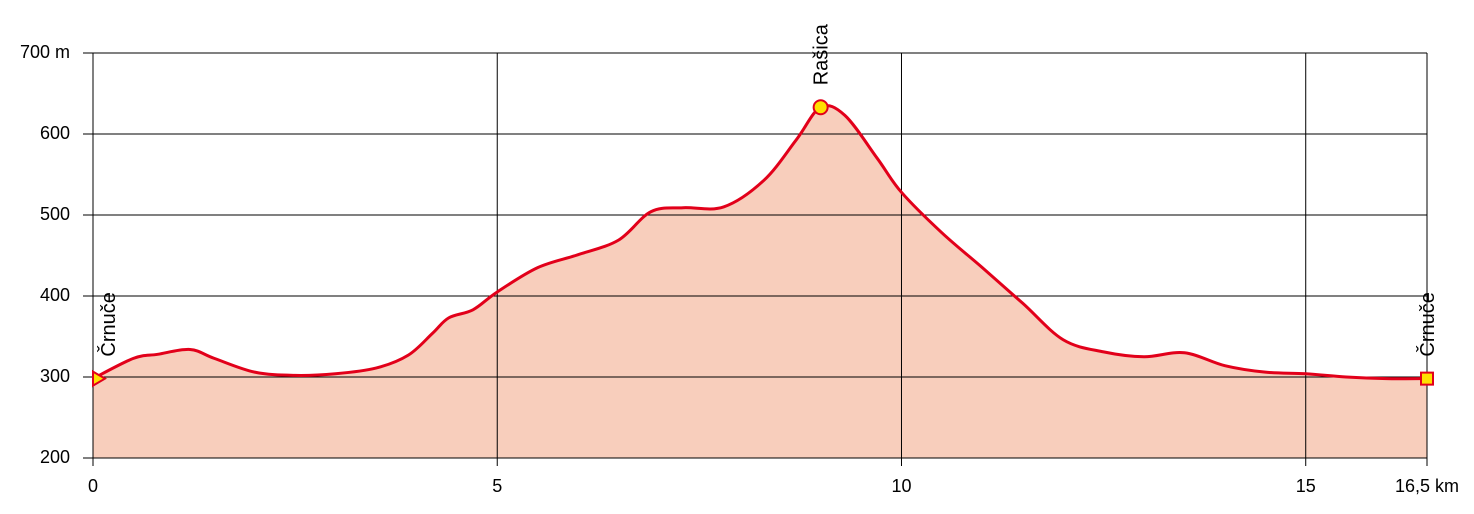 The width and height of the screenshot is (1474, 514). I want to click on x-tick-label: 10, so click(901, 486).